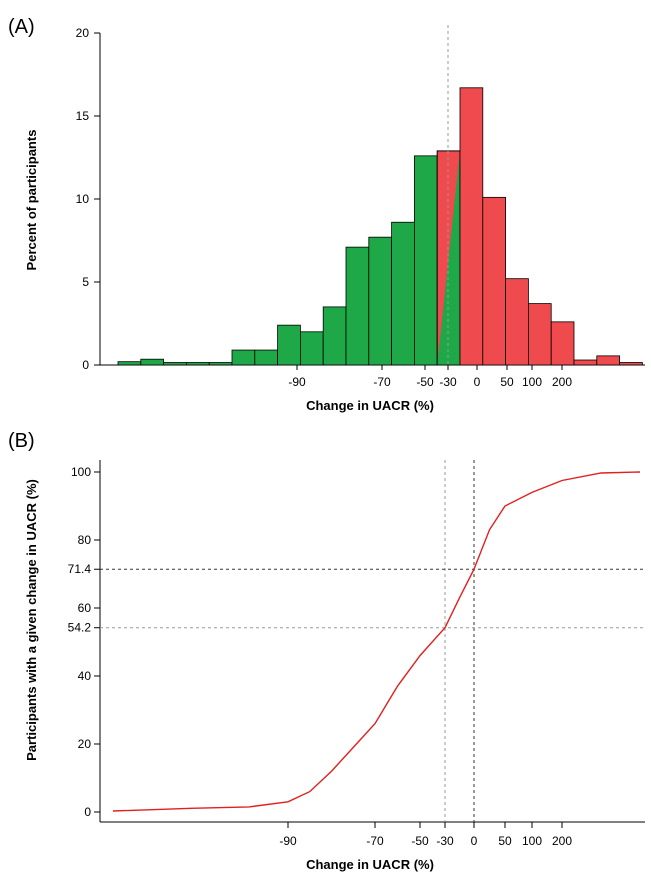 The width and height of the screenshot is (651, 875). I want to click on y-tick-label: 40, so click(85, 676).